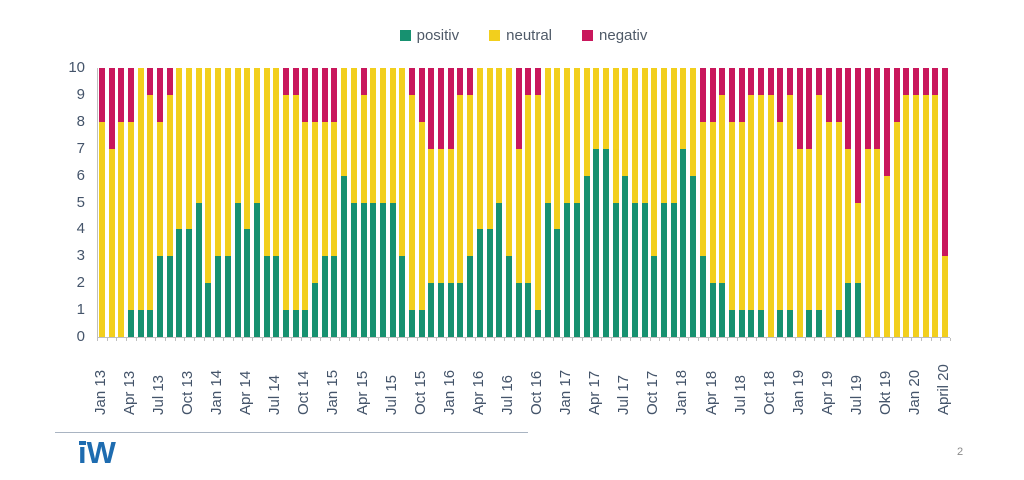  Describe the element at coordinates (82, 443) in the screenshot. I see `logo-i-bar` at that location.